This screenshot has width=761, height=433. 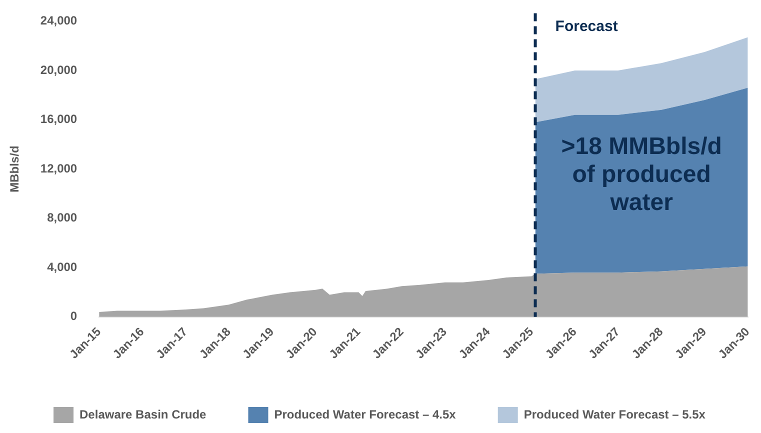 What do you see at coordinates (59, 69) in the screenshot?
I see `y-tick-label: 20,000` at bounding box center [59, 69].